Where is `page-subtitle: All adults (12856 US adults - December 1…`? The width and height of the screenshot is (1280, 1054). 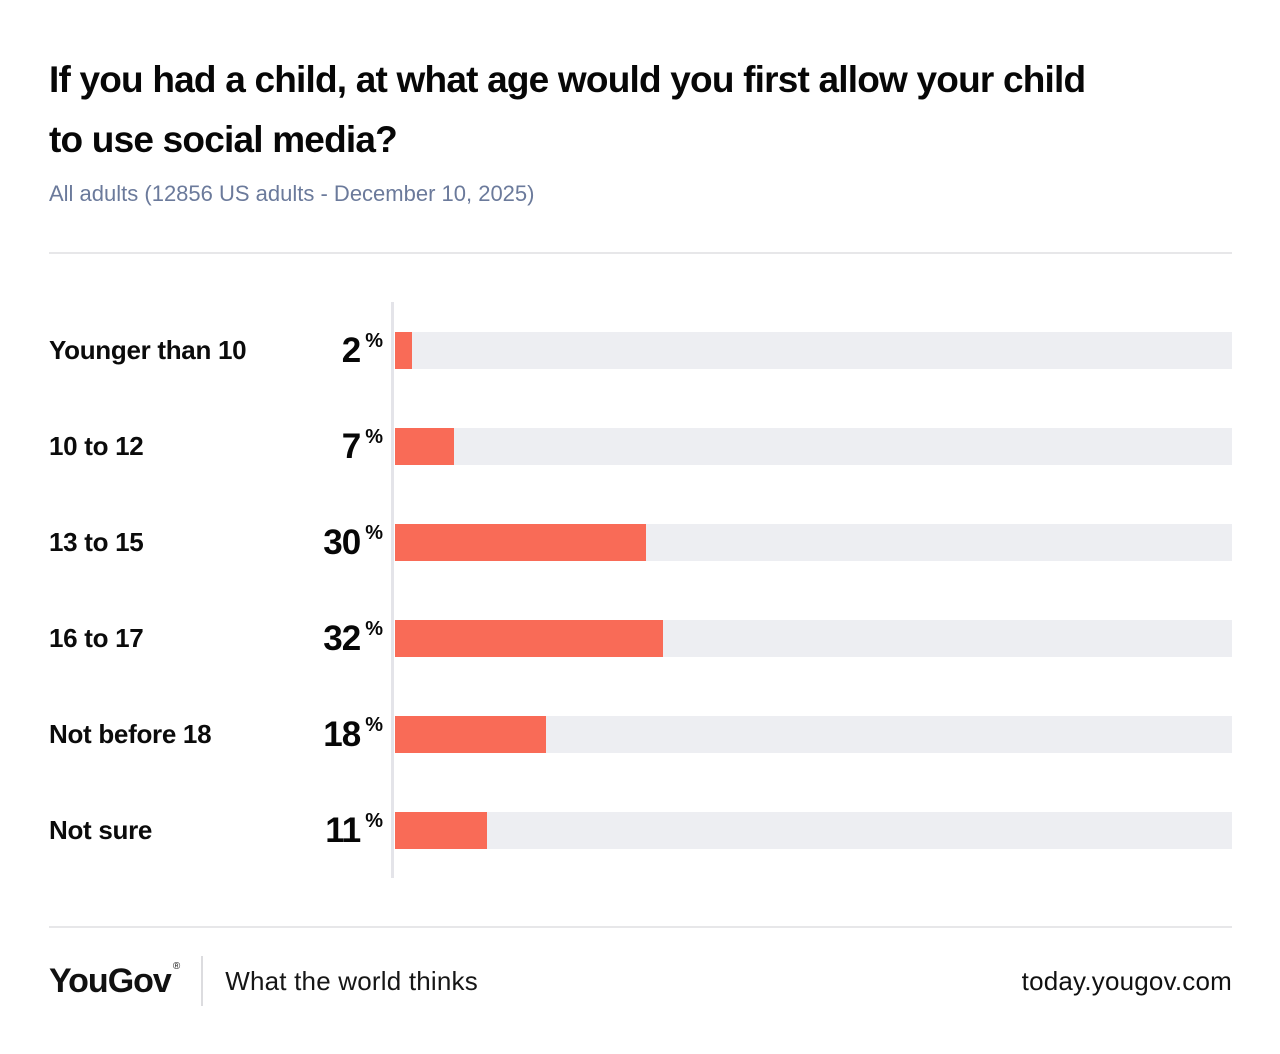 page-subtitle: All adults (12856 US adults - December 1… is located at coordinates (292, 193).